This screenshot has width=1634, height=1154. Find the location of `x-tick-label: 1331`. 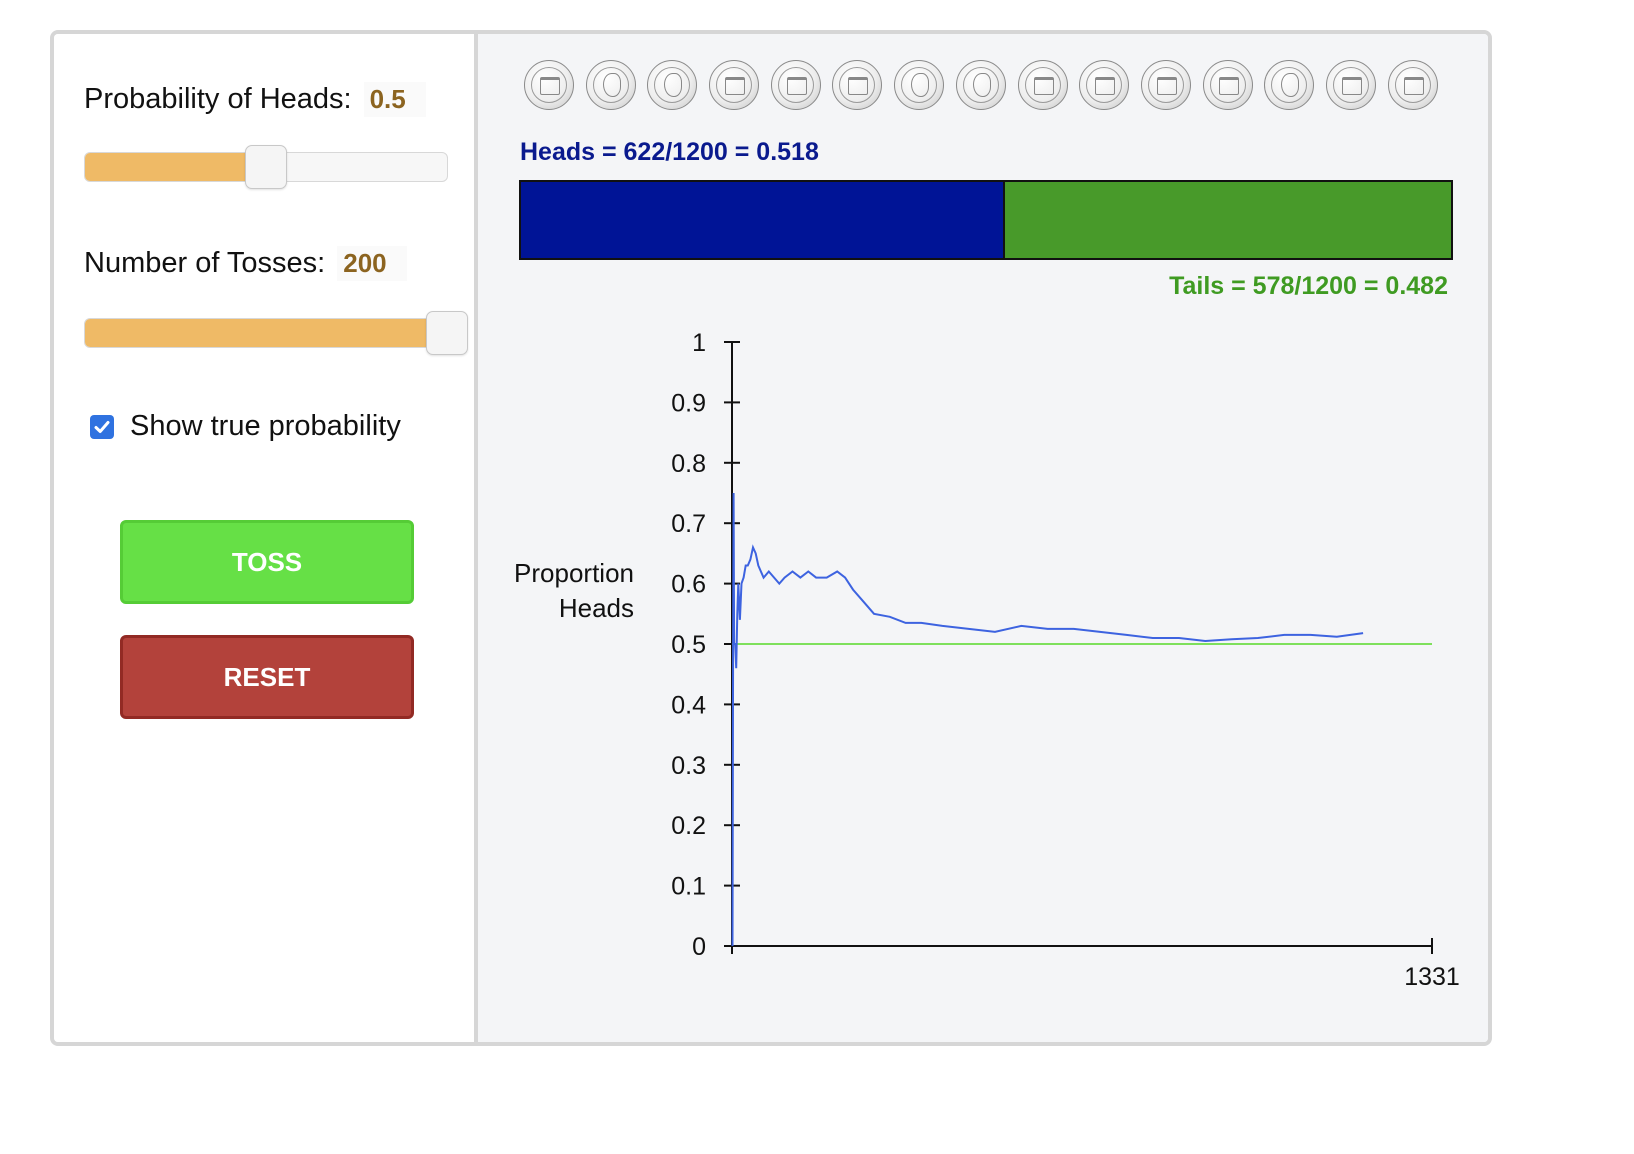

x-tick-label: 1331 is located at coordinates (1432, 977).